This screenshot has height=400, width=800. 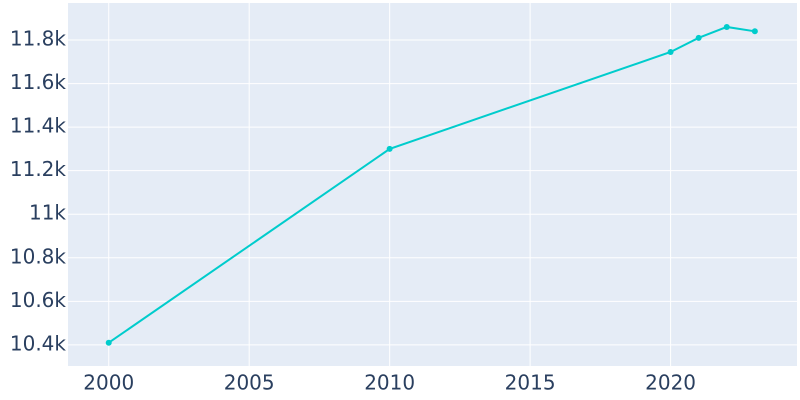 What do you see at coordinates (38, 169) in the screenshot?
I see `y-tick-label: 11.2k` at bounding box center [38, 169].